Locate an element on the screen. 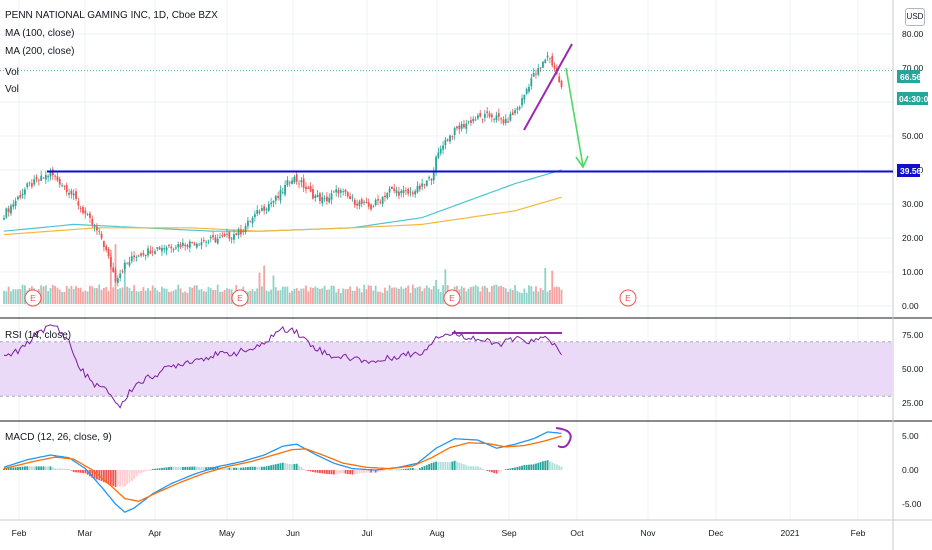 The width and height of the screenshot is (932, 550). price-tick-label-0: 80.00 is located at coordinates (913, 34).